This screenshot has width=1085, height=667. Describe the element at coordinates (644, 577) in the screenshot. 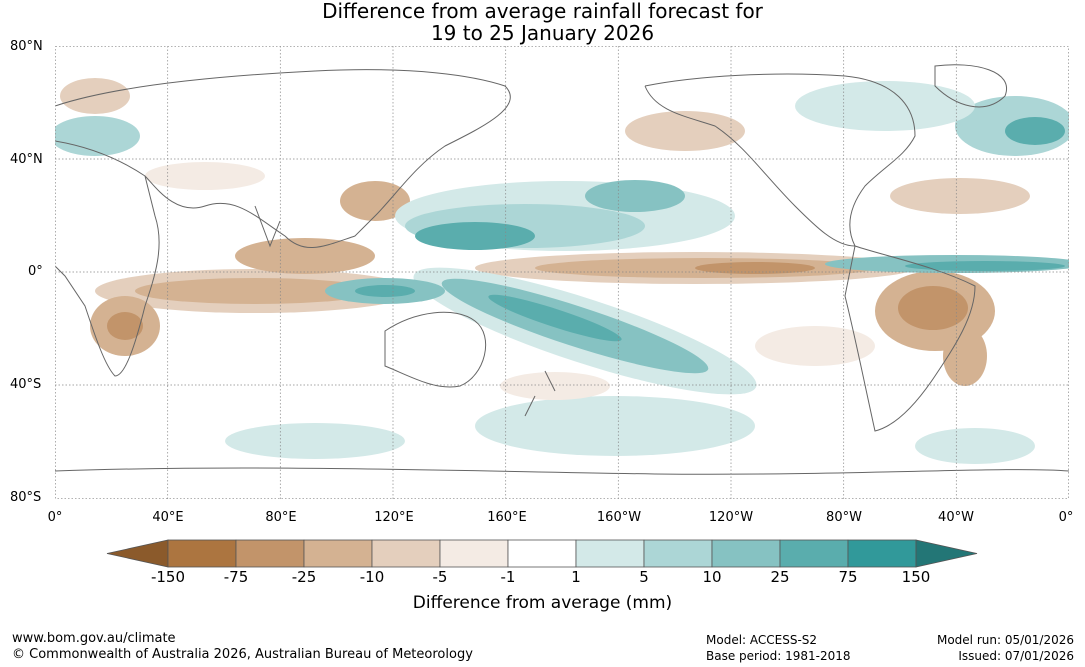

I see `legend-tick-label: 5` at that location.